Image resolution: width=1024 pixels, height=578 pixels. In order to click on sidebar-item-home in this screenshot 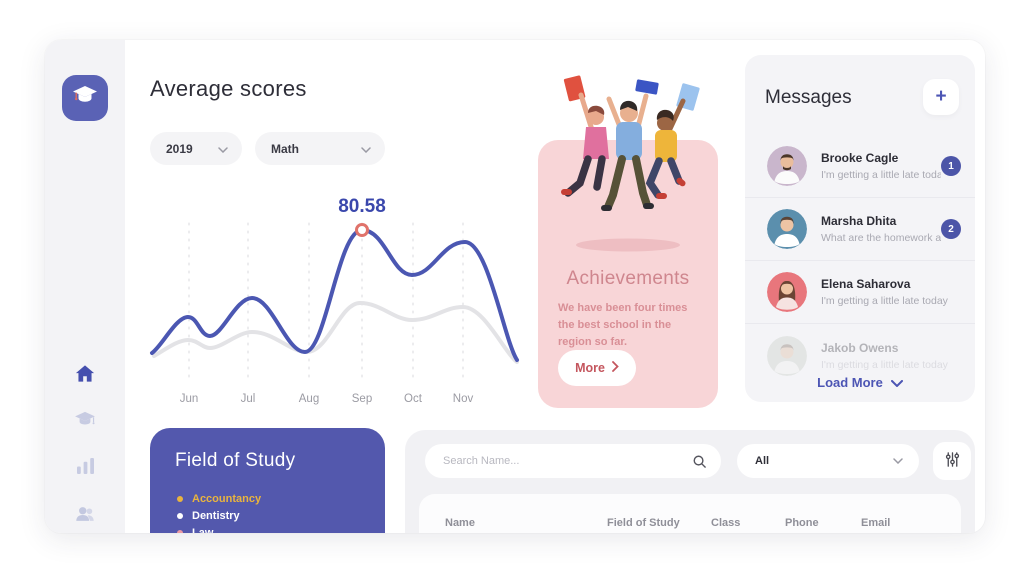, I will do `click(85, 376)`.